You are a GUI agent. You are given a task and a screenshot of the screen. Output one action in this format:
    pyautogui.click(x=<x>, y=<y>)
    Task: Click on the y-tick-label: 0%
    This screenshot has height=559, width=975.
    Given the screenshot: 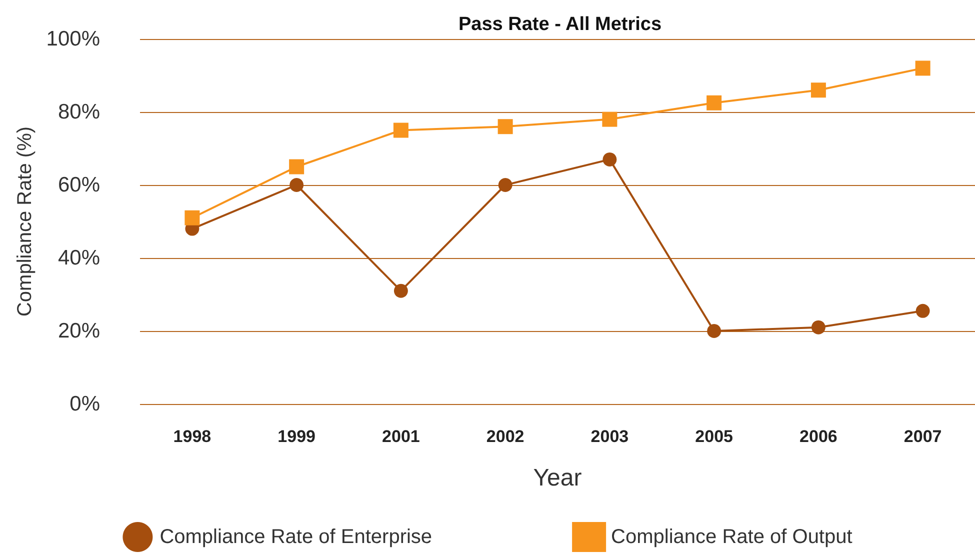 What is the action you would take?
    pyautogui.click(x=85, y=404)
    